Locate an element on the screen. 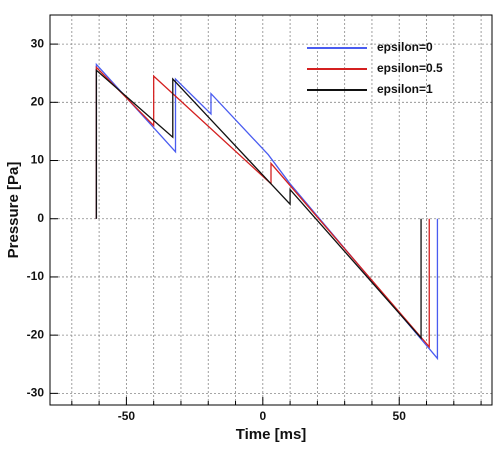 This screenshot has width=502, height=451. y-tick-label: 0 is located at coordinates (40, 218).